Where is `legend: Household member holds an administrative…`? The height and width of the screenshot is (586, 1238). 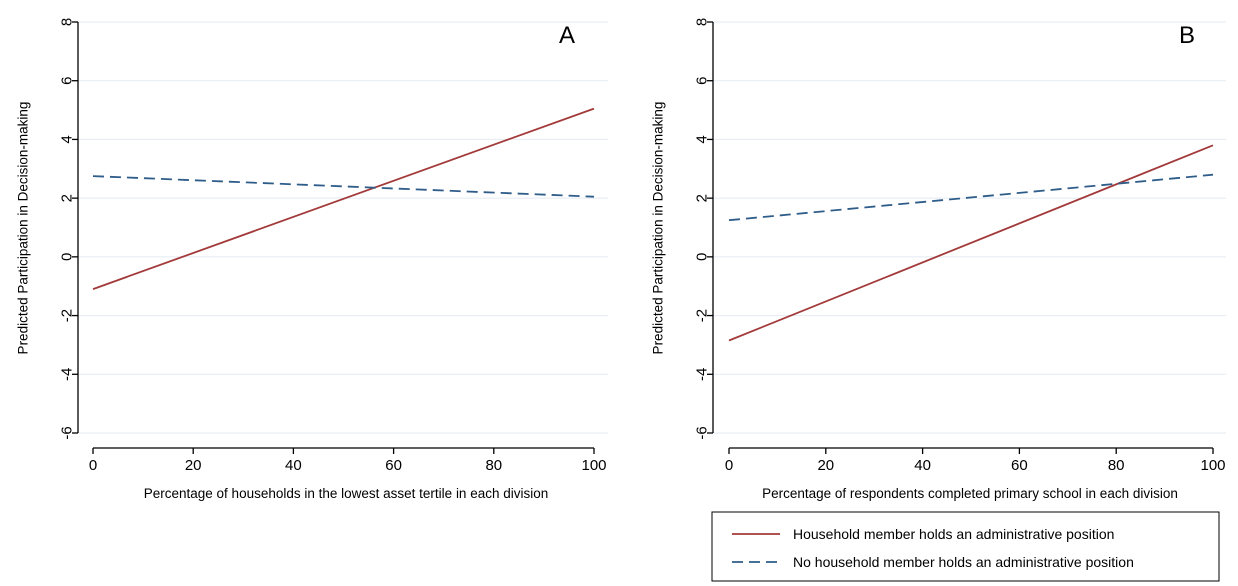
legend: Household member holds an administrative… is located at coordinates (965, 546).